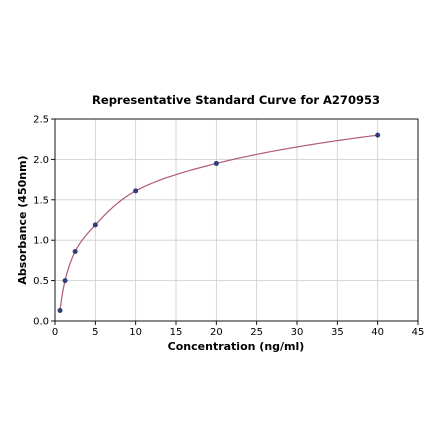  I want to click on x-axis-label: Concentration (ng/ml), so click(236, 346).